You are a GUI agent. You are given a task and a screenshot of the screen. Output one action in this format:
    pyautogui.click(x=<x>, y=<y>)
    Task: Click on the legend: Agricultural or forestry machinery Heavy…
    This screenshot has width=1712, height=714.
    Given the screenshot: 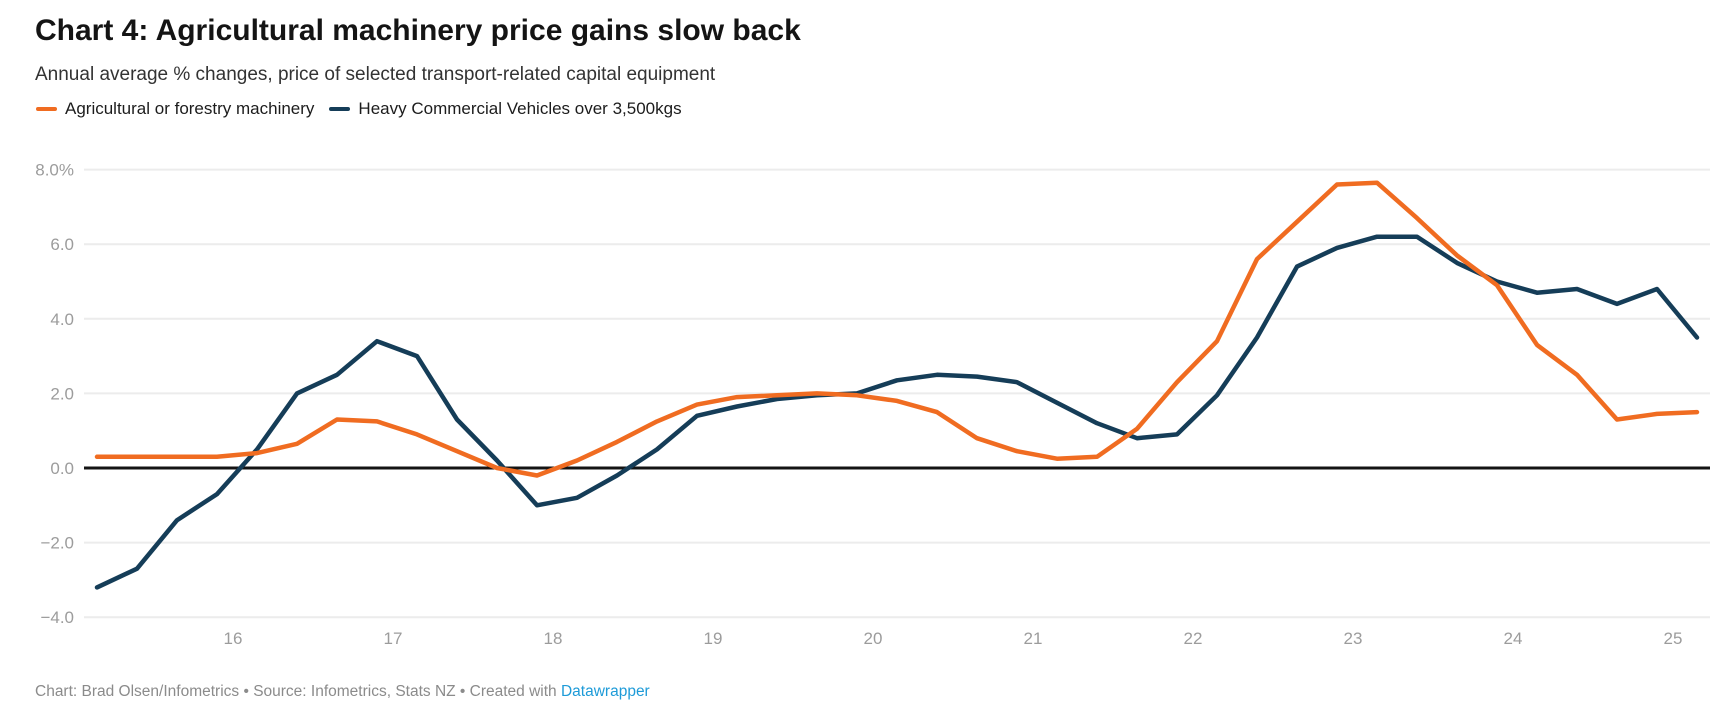 What is the action you would take?
    pyautogui.click(x=359, y=109)
    